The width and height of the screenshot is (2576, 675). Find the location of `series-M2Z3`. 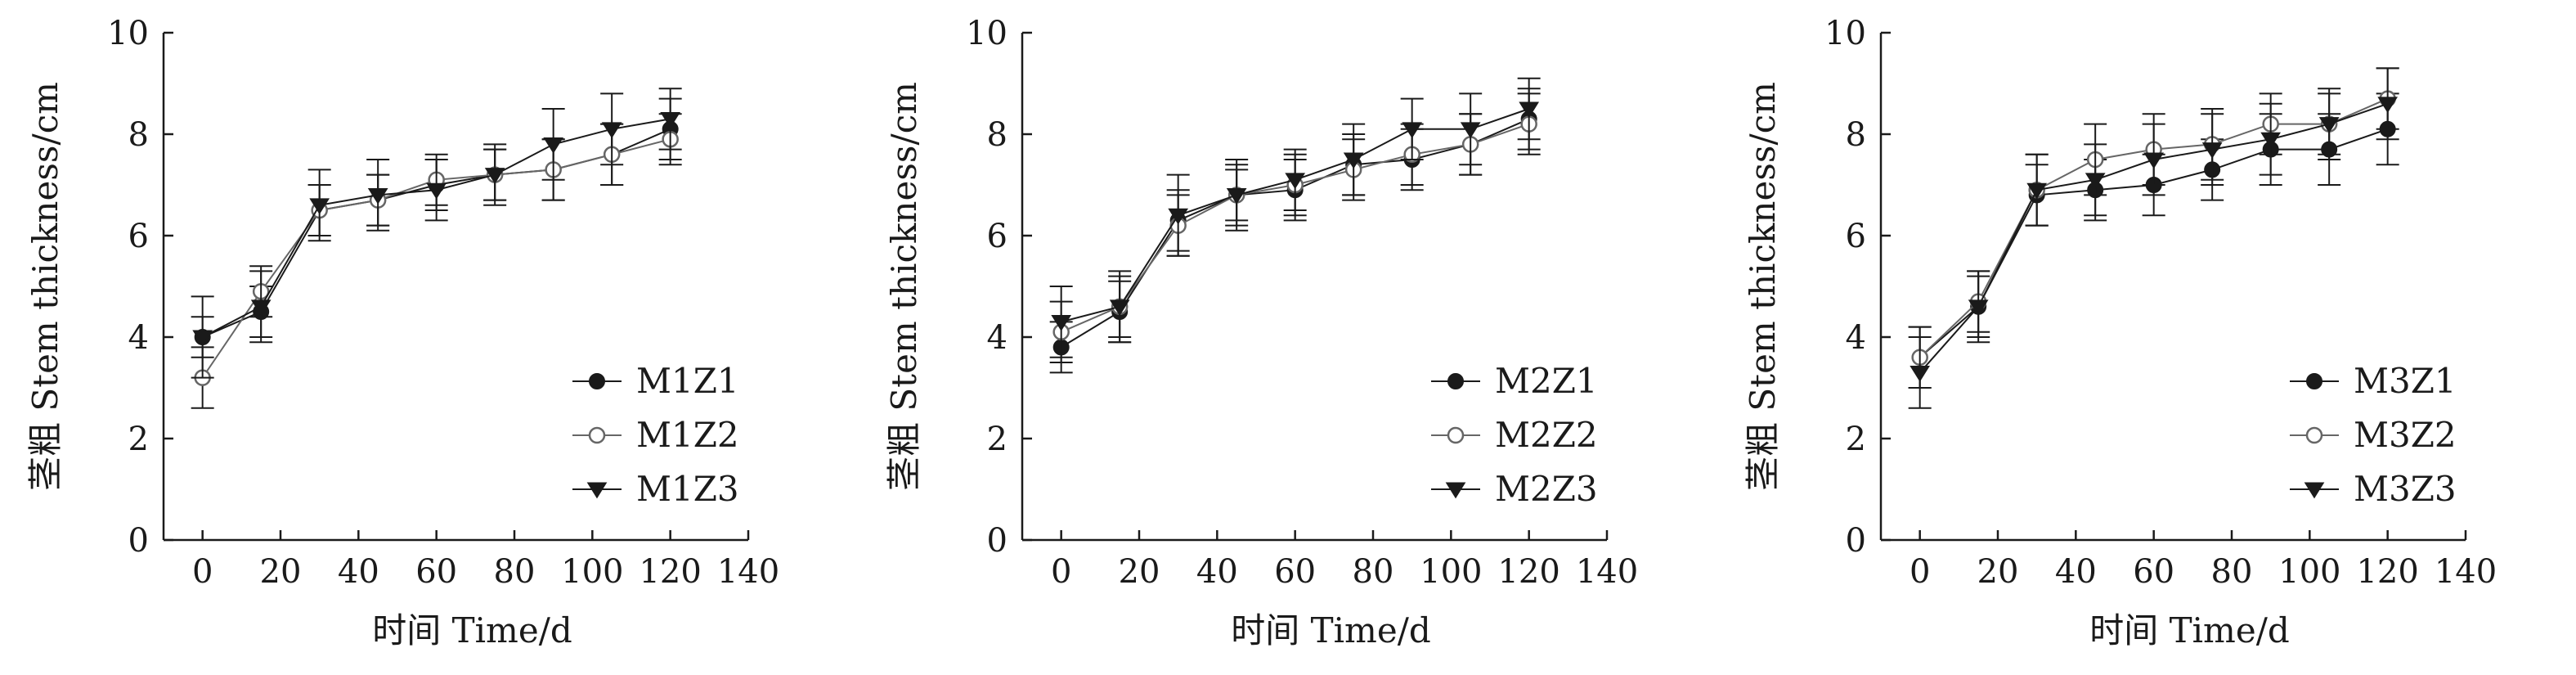

series-M2Z3 is located at coordinates (1295, 218).